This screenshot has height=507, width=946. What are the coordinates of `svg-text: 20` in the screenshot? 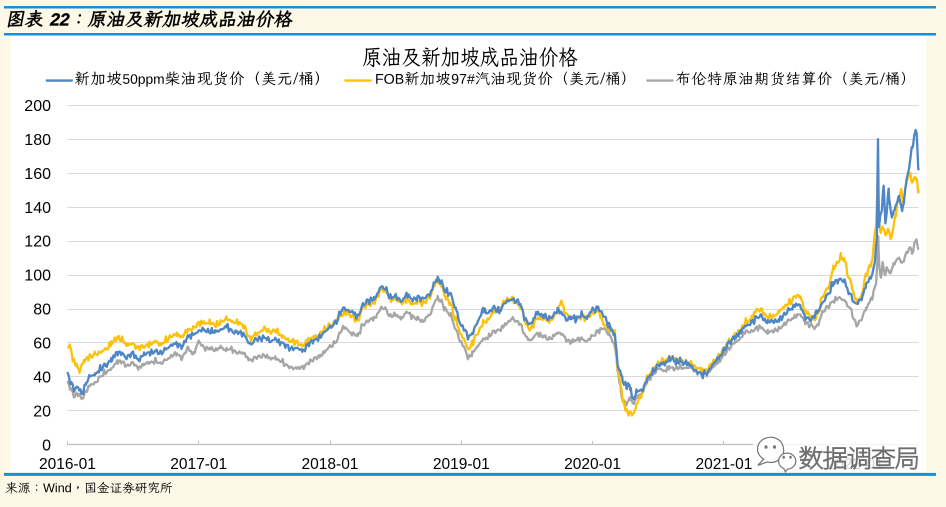 It's located at (42, 412).